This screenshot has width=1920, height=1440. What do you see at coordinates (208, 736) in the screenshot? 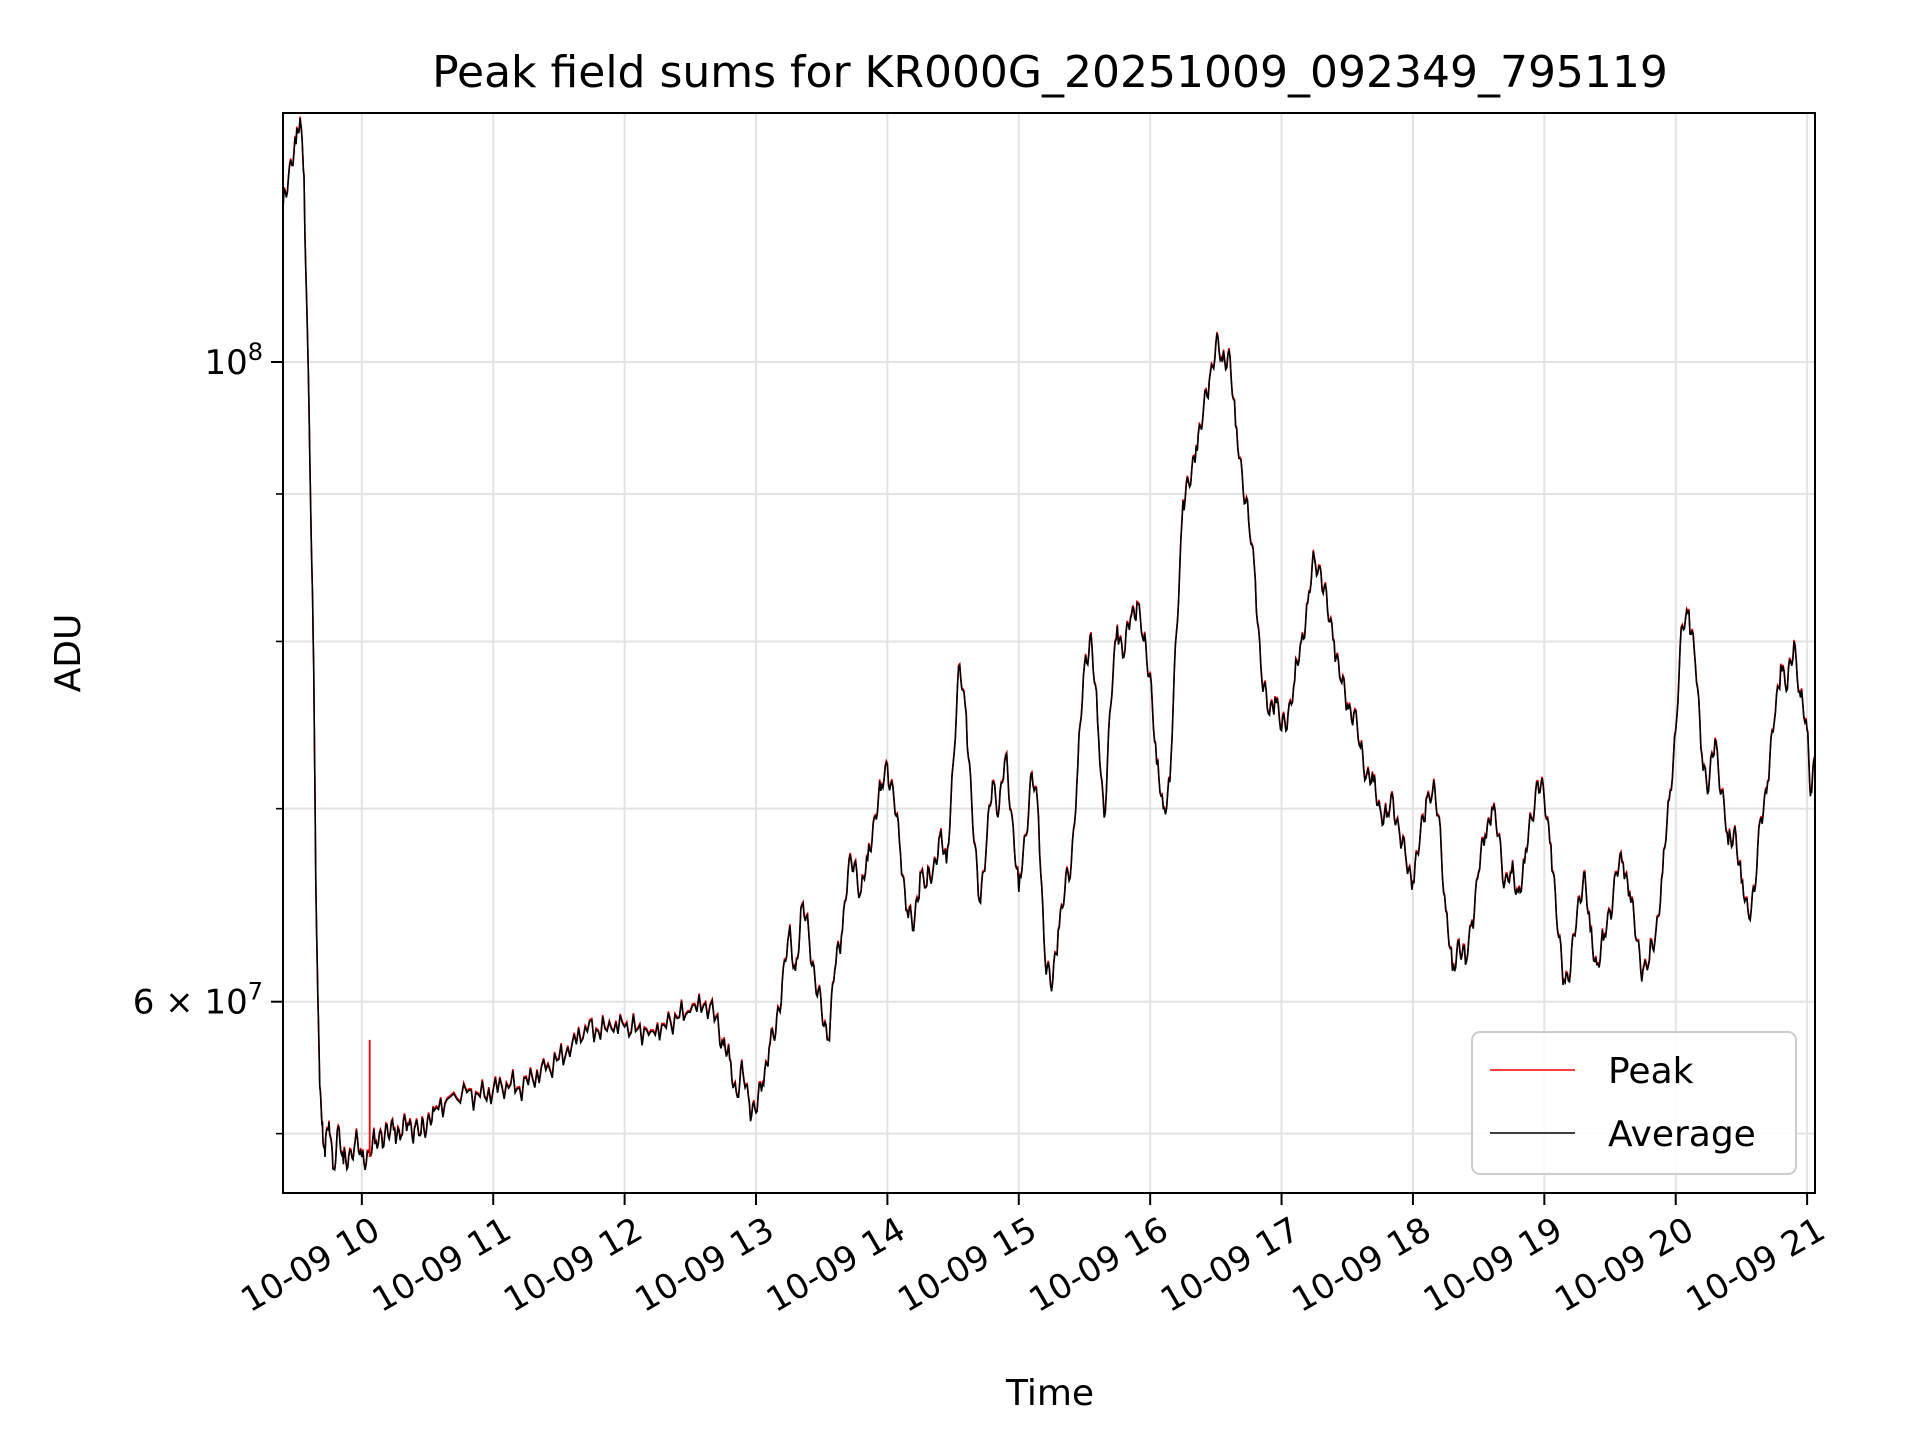
I see `y-axis: 108 6 × 107` at bounding box center [208, 736].